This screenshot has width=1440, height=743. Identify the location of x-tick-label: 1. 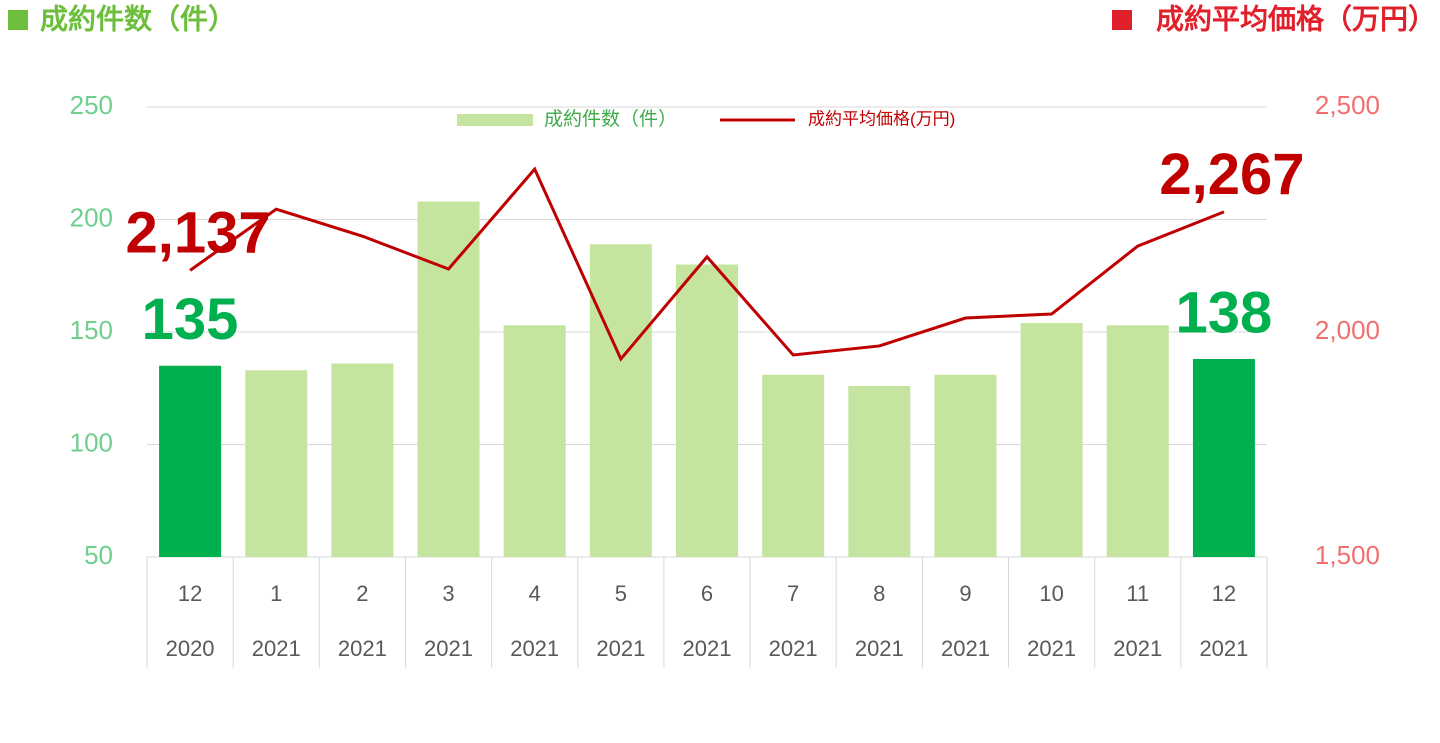
(276, 593).